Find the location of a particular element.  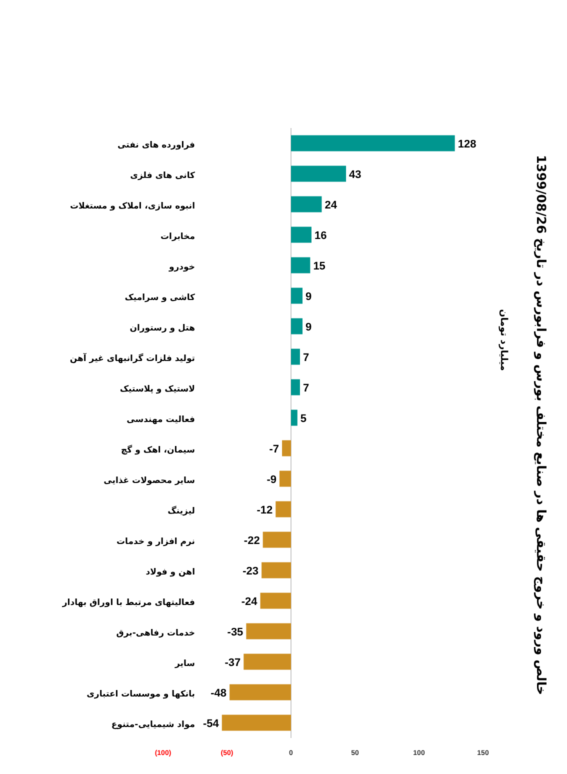

data-label: -7 is located at coordinates (274, 449).